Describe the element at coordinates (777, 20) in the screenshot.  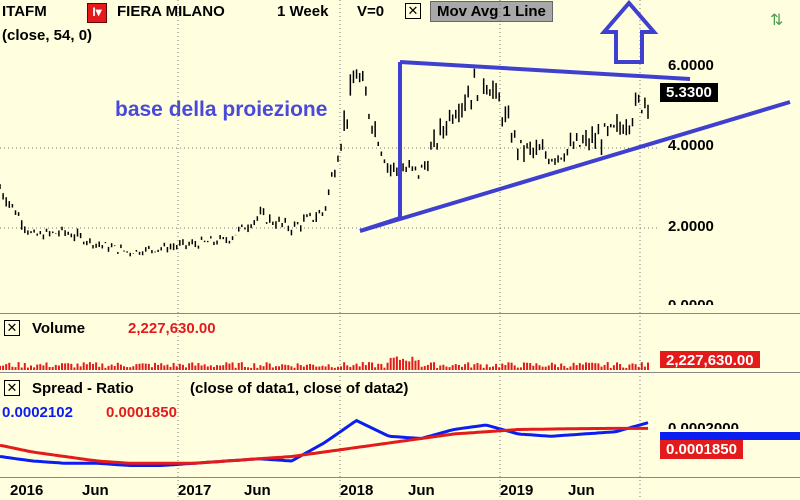
I see `arrows-icon: ⇅` at that location.